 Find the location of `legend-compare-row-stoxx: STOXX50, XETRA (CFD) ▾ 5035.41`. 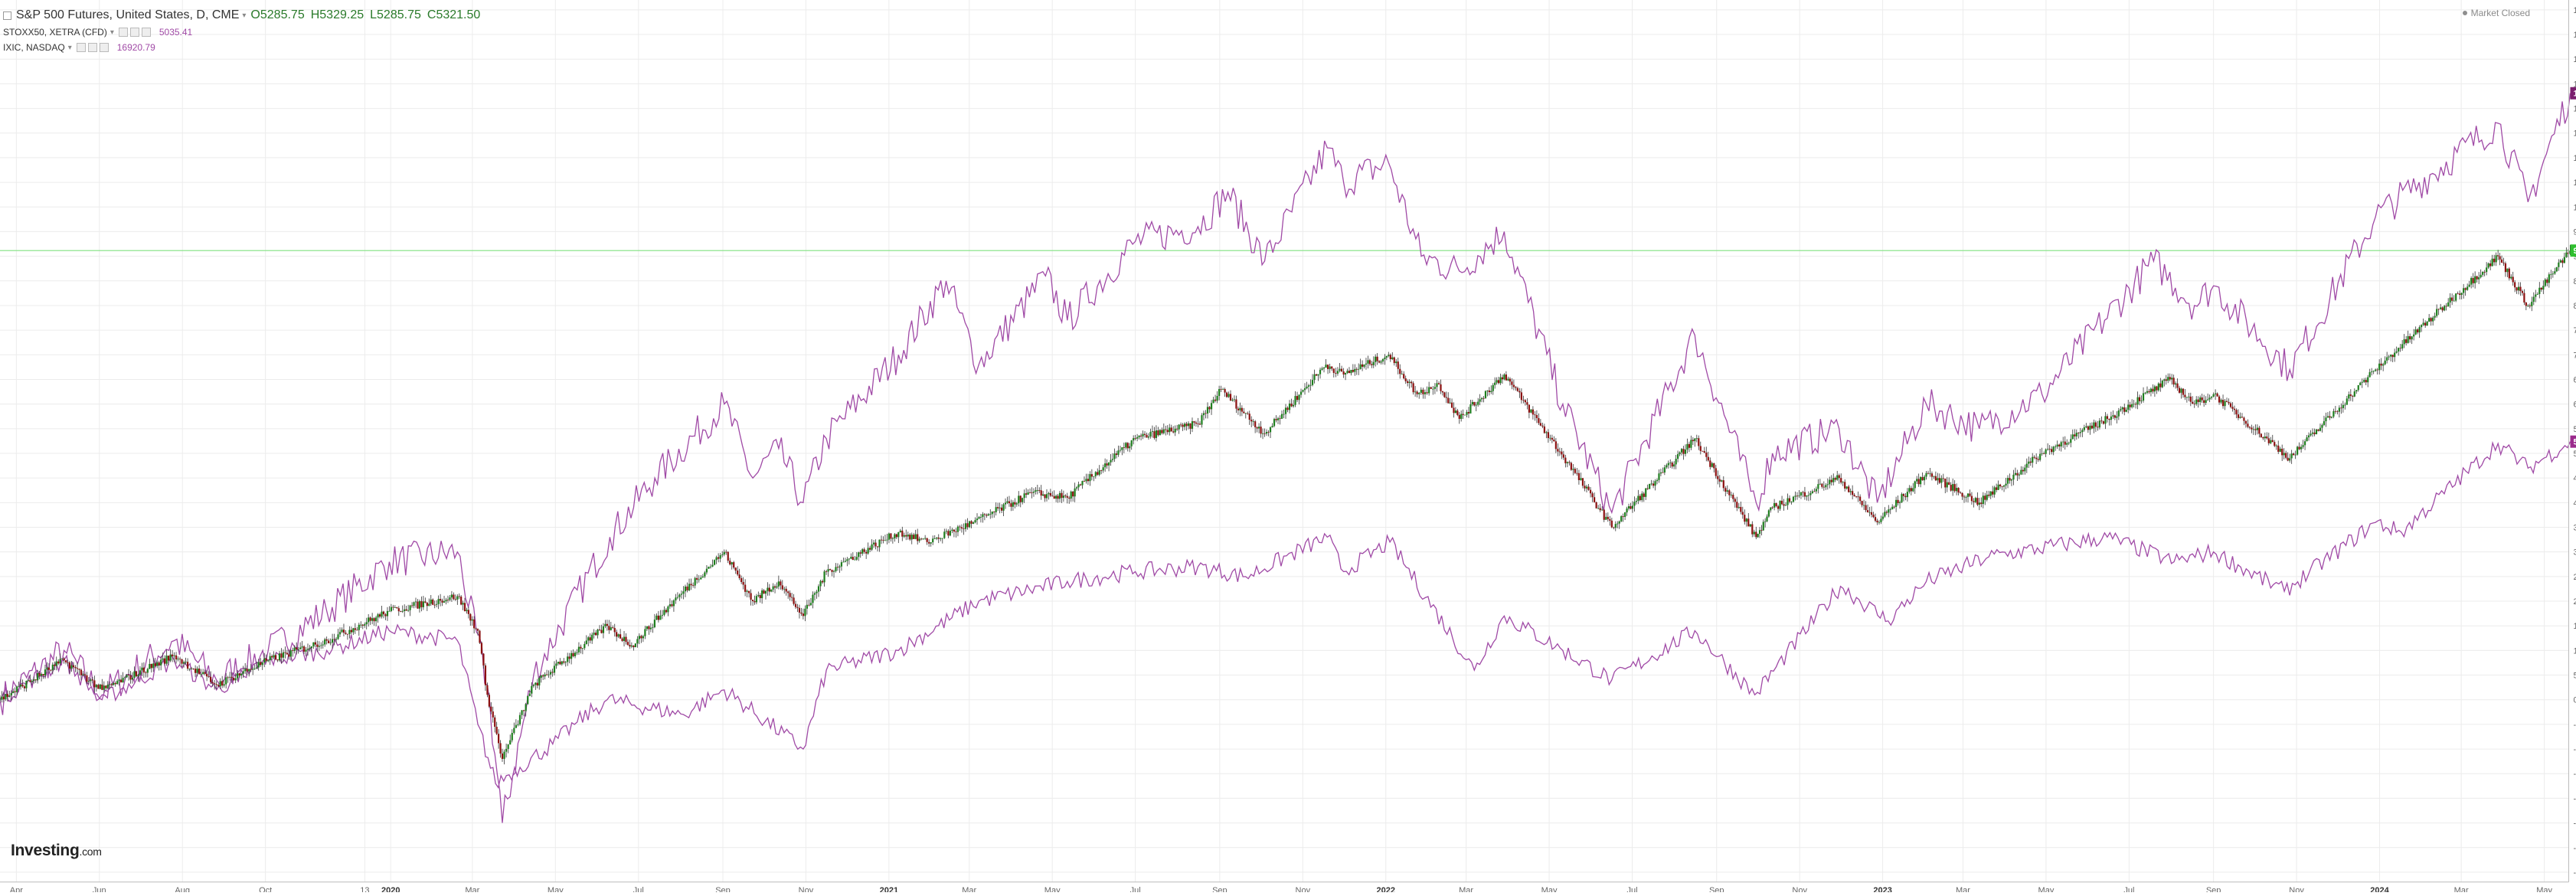

legend-compare-row-stoxx: STOXX50, XETRA (CFD) ▾ 5035.41 is located at coordinates (244, 32).